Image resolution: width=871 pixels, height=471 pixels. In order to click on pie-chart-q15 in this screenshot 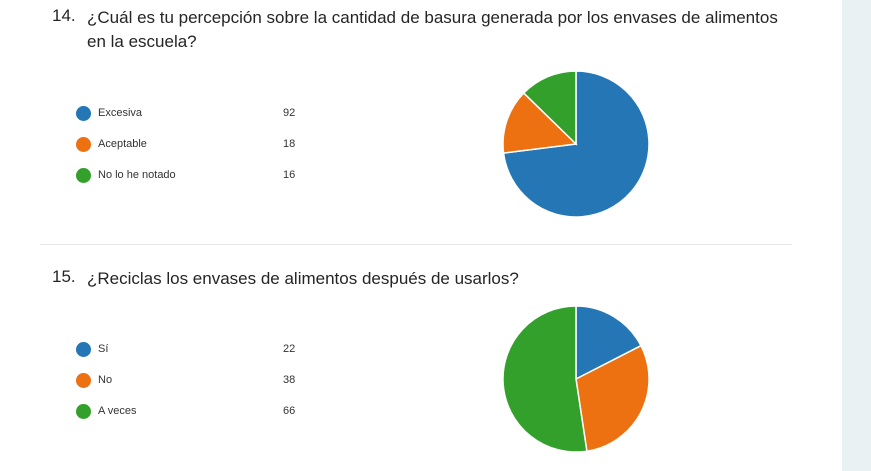, I will do `click(576, 379)`.